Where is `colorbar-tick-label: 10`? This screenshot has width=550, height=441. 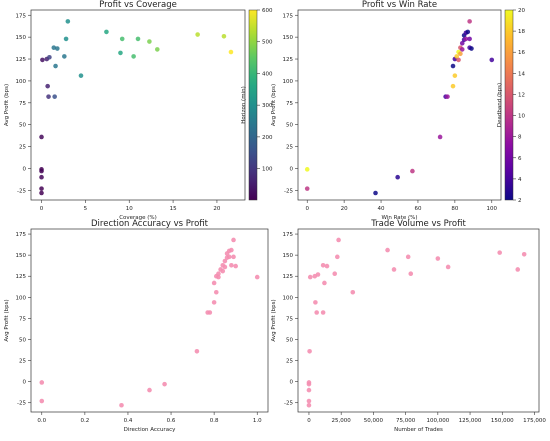
colorbar-tick-label: 10 is located at coordinates (521, 117).